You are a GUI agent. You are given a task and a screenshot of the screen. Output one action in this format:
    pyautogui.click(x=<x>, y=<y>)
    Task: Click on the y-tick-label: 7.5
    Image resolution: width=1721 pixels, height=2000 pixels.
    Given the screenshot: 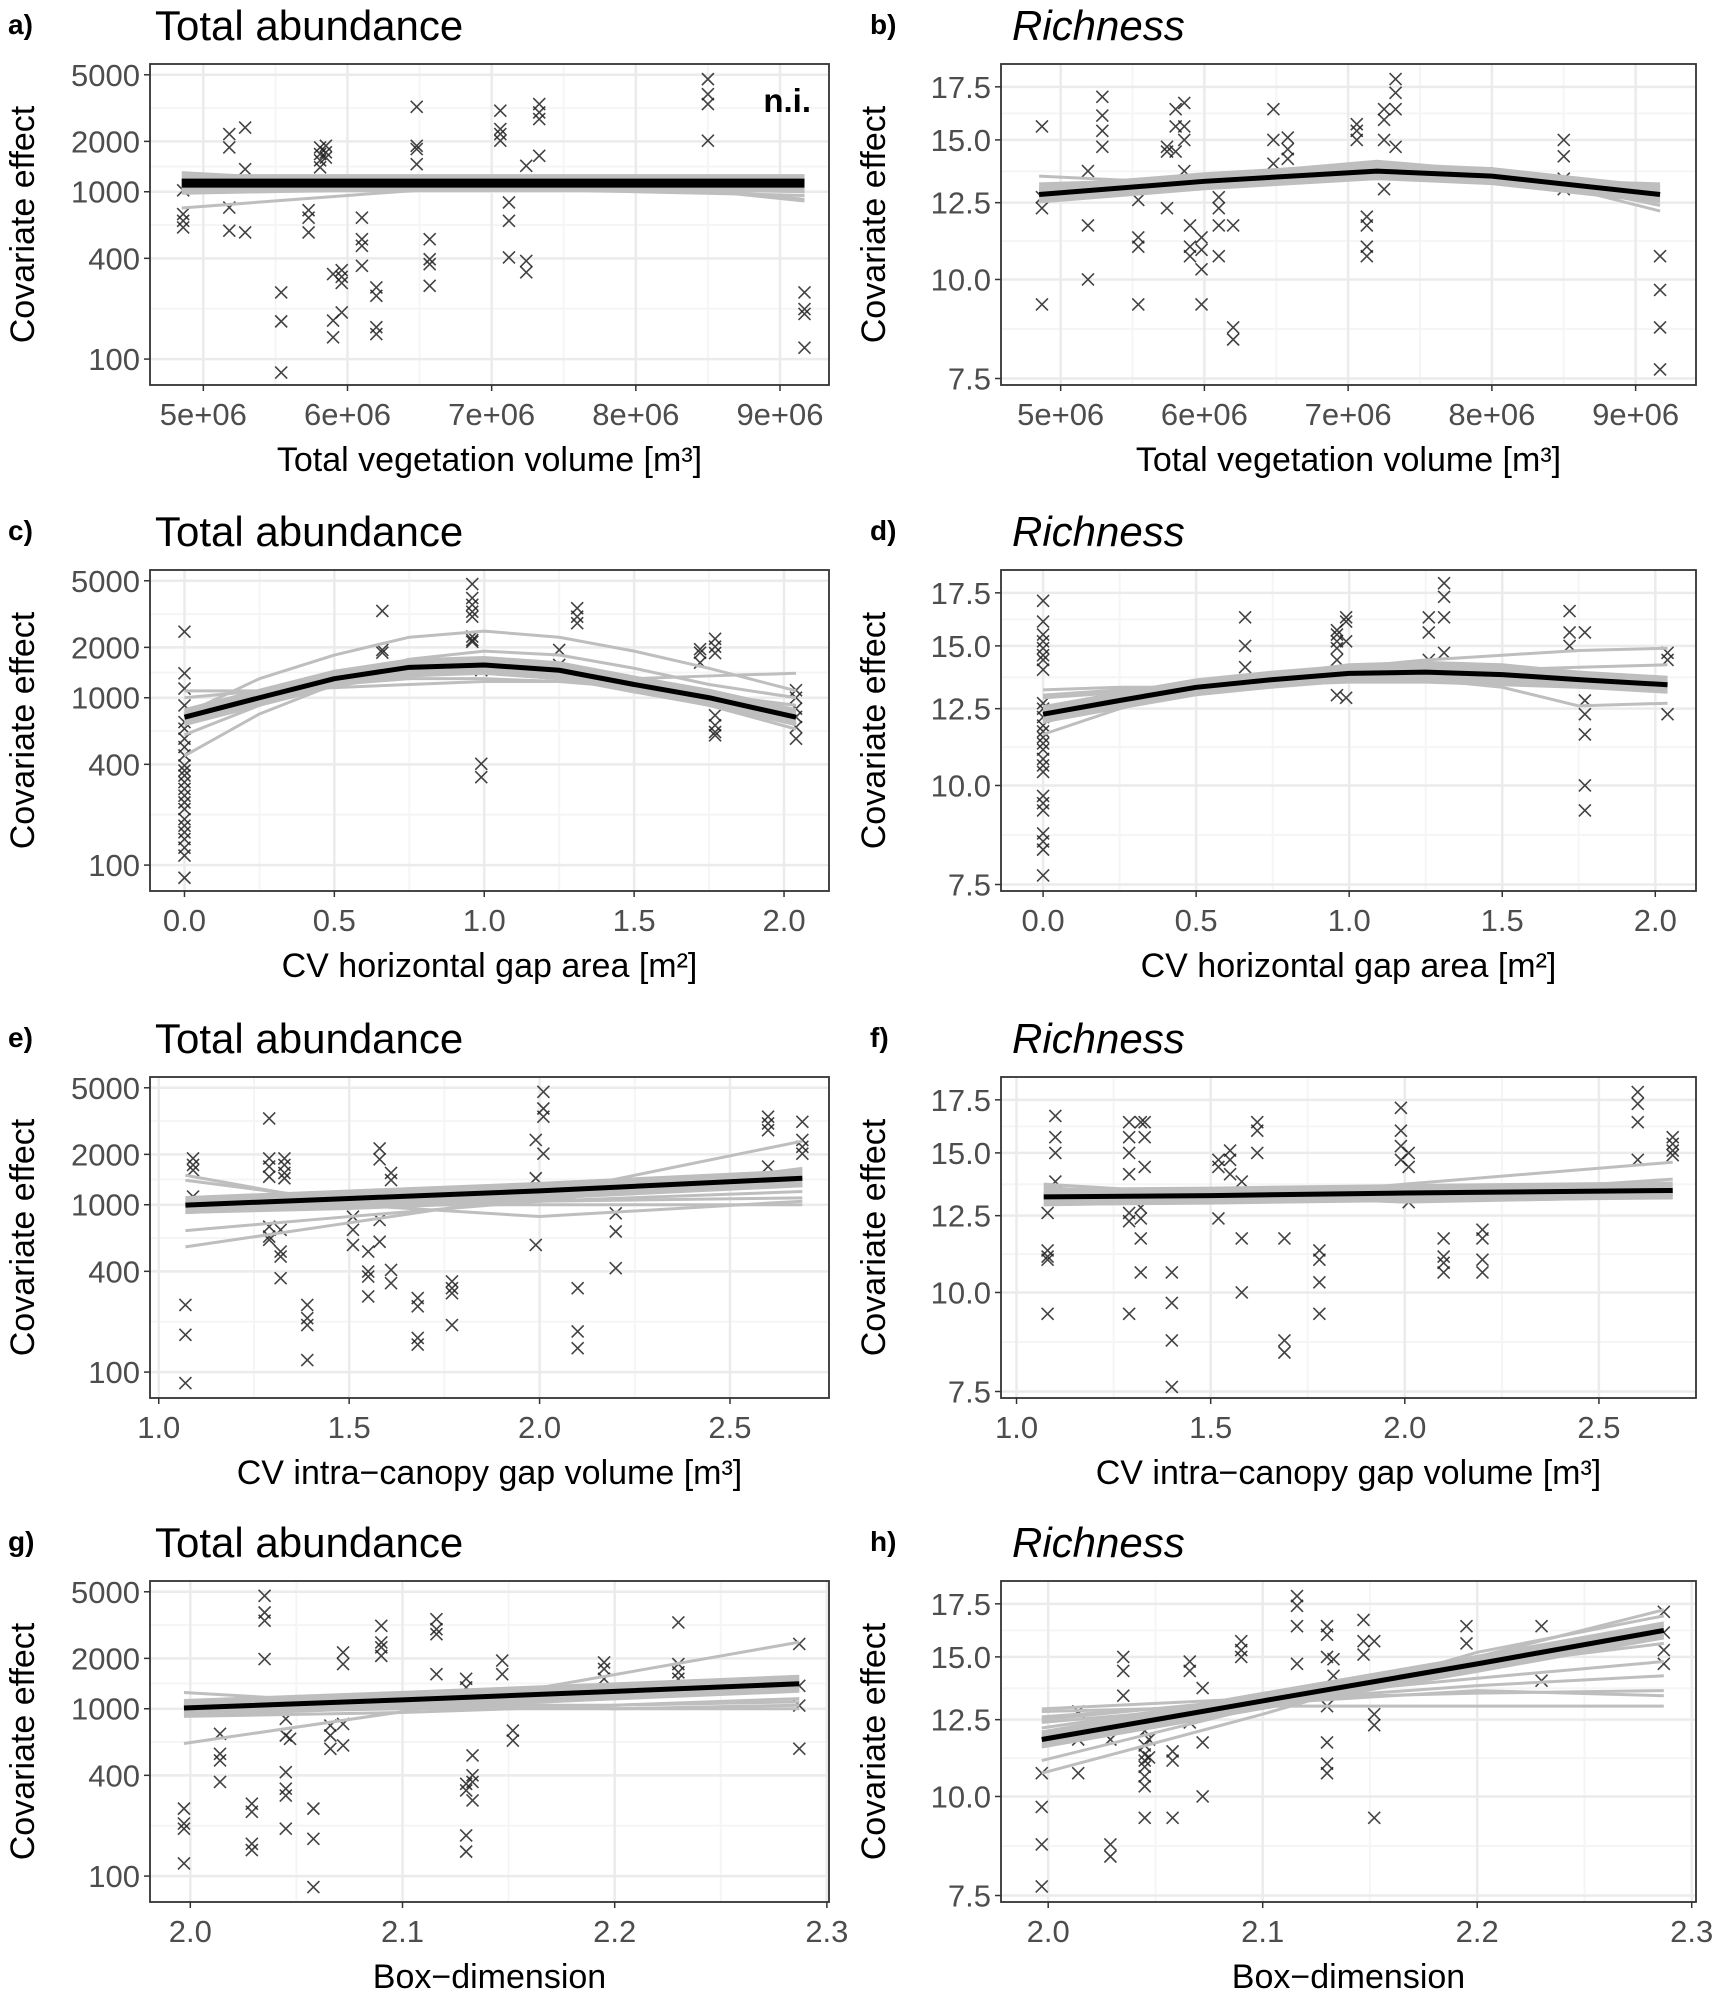 What is the action you would take?
    pyautogui.click(x=969, y=885)
    